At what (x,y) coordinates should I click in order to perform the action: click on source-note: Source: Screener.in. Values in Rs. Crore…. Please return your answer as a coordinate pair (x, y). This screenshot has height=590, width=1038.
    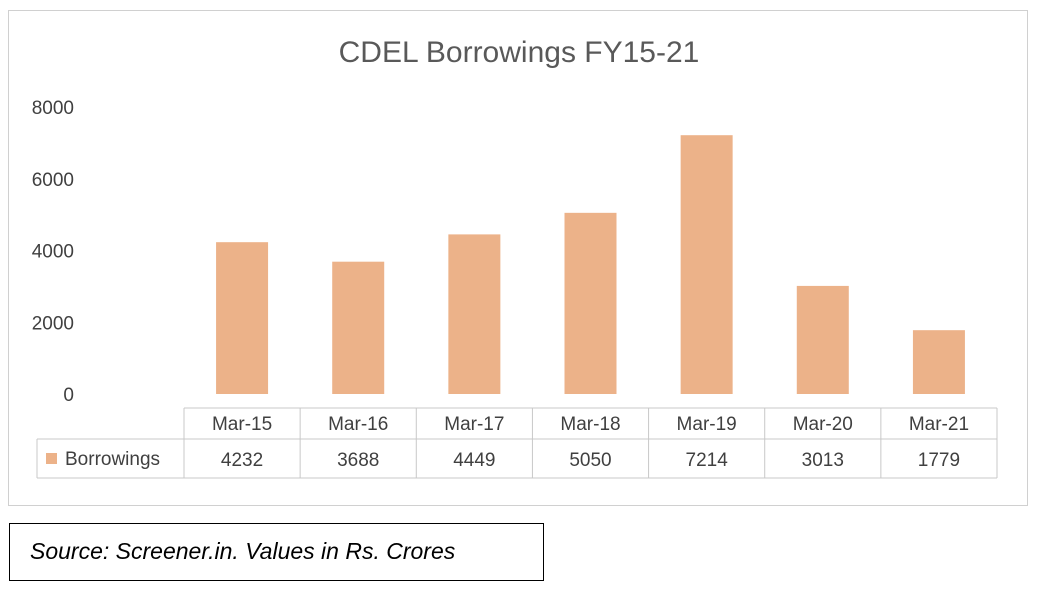
    Looking at the image, I should click on (243, 551).